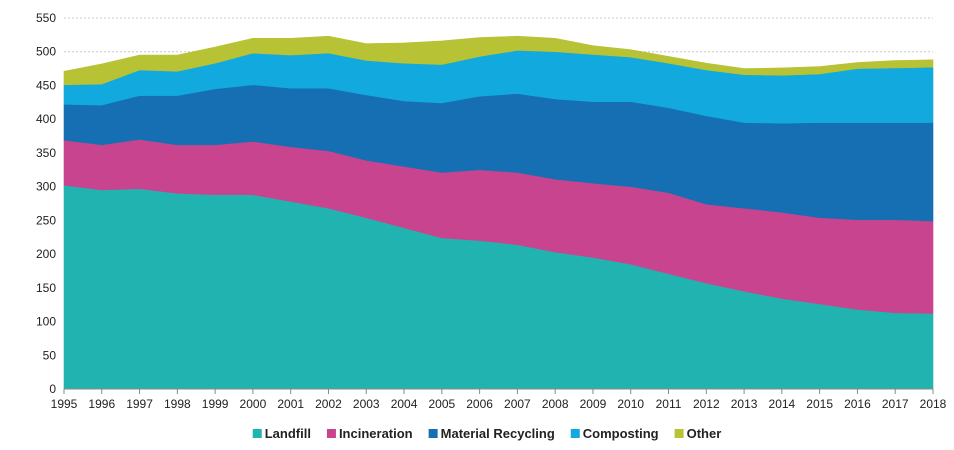 This screenshot has width=954, height=450. I want to click on legend-item-incineration: Incineration, so click(369, 433).